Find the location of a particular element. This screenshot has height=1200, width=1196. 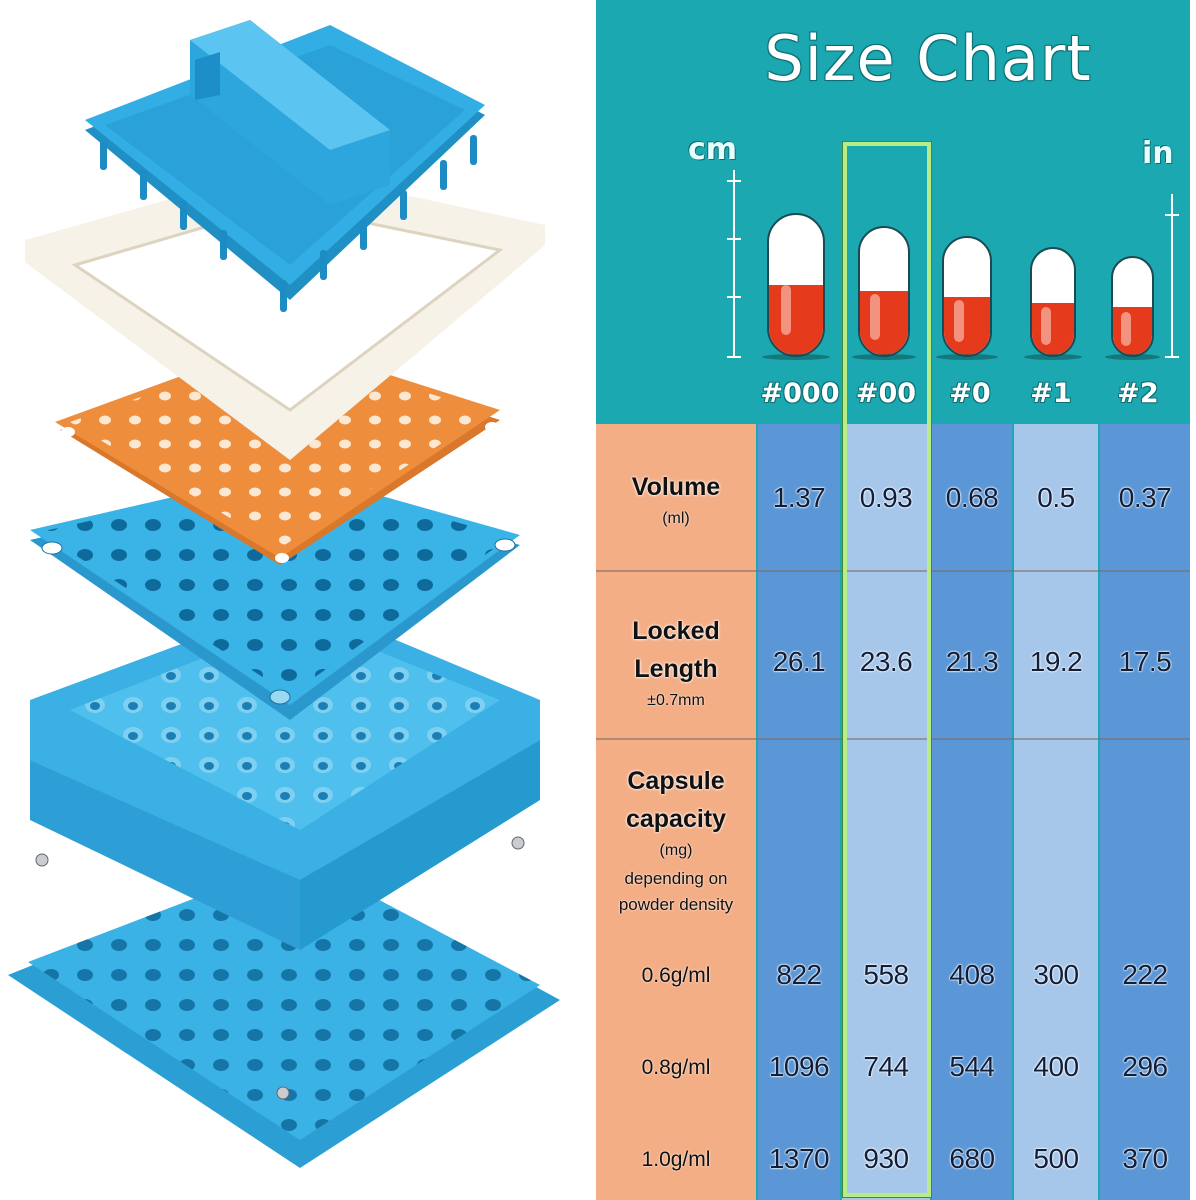

size-label-00: #00 is located at coordinates (886, 393).